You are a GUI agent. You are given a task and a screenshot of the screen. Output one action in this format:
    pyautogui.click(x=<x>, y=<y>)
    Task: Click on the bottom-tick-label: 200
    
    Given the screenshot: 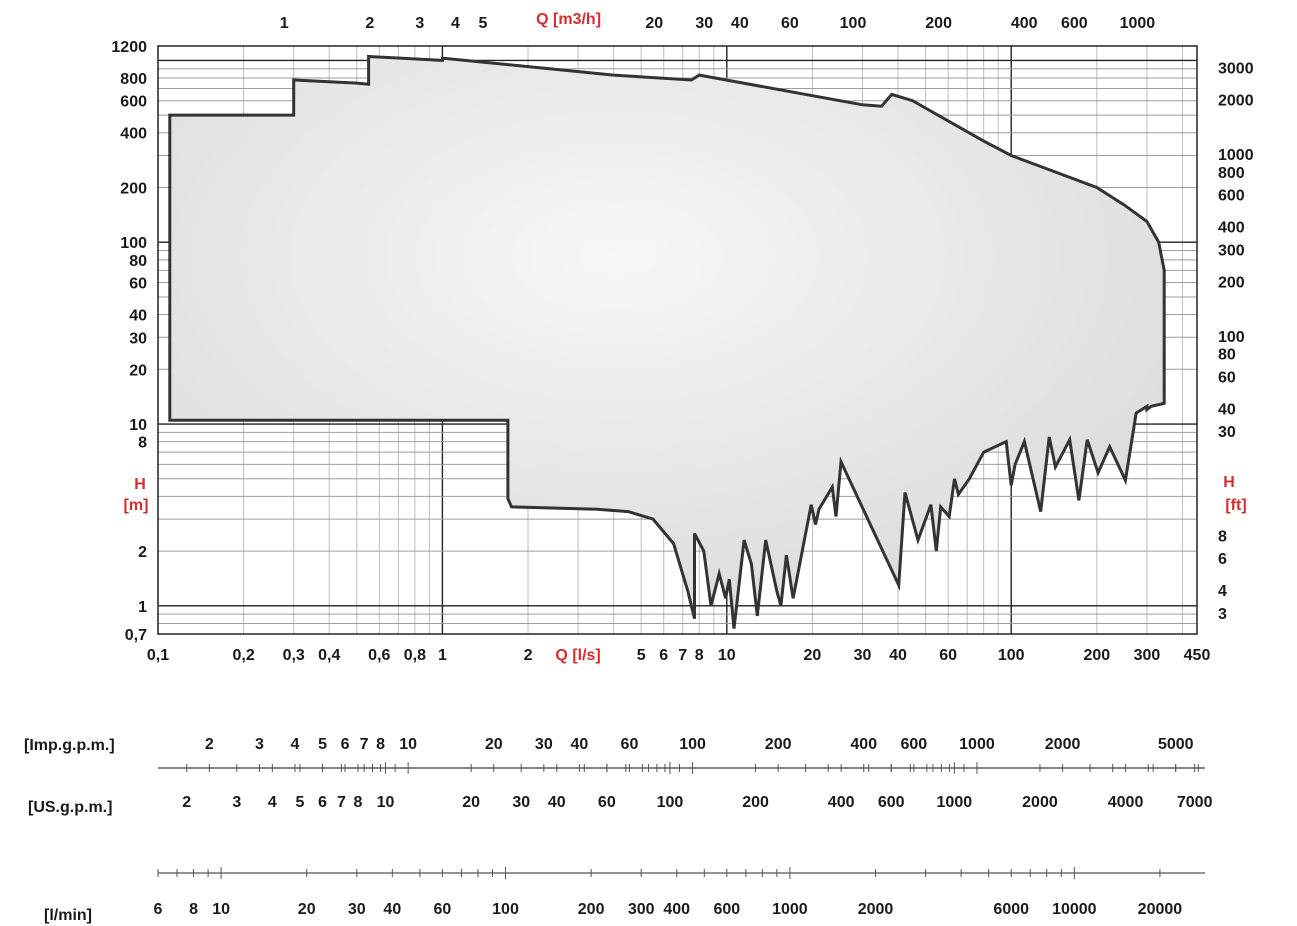 What is the action you would take?
    pyautogui.click(x=1096, y=655)
    